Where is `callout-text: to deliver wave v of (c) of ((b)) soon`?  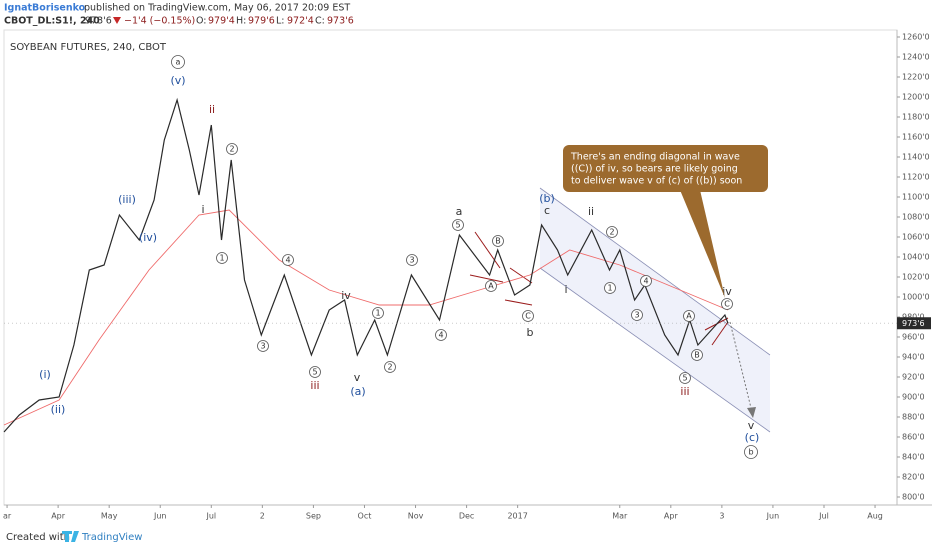 callout-text: to deliver wave v of (c) of ((b)) soon is located at coordinates (656, 181).